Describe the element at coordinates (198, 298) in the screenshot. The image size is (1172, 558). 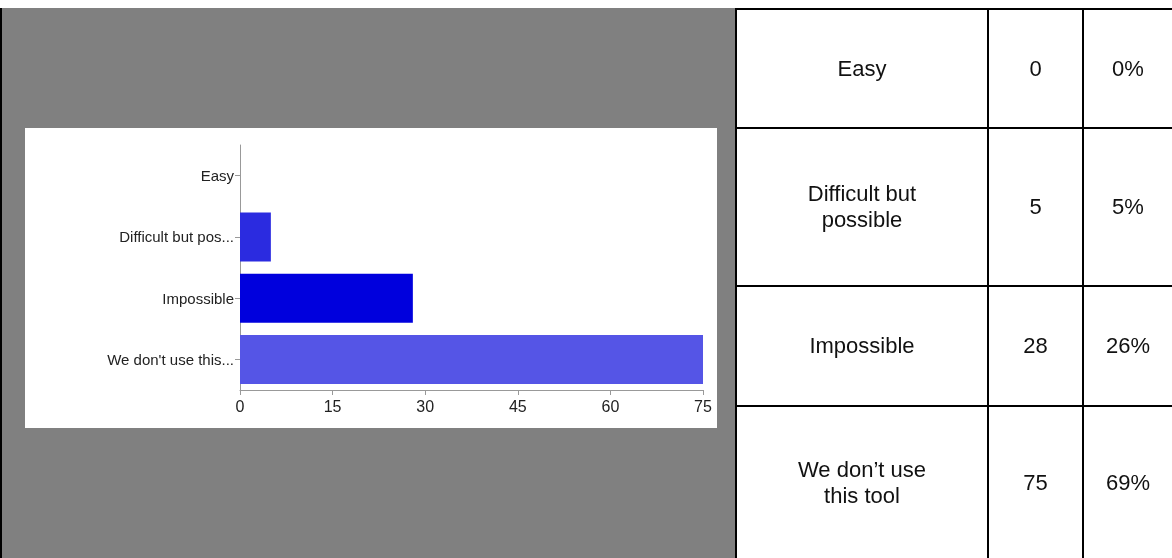
I see `y-tick-label: Impossible` at that location.